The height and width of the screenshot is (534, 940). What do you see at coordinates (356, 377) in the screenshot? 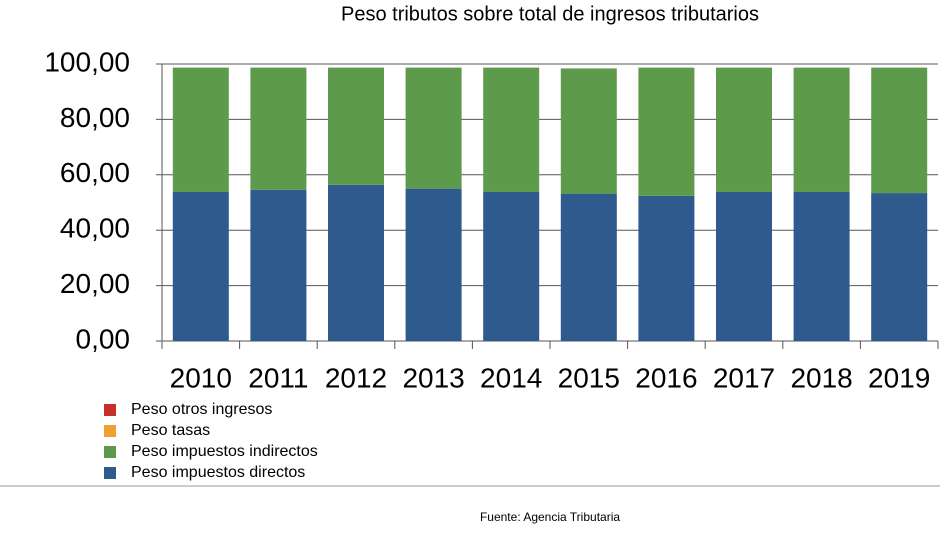
I see `x-tick-label: 2012` at bounding box center [356, 377].